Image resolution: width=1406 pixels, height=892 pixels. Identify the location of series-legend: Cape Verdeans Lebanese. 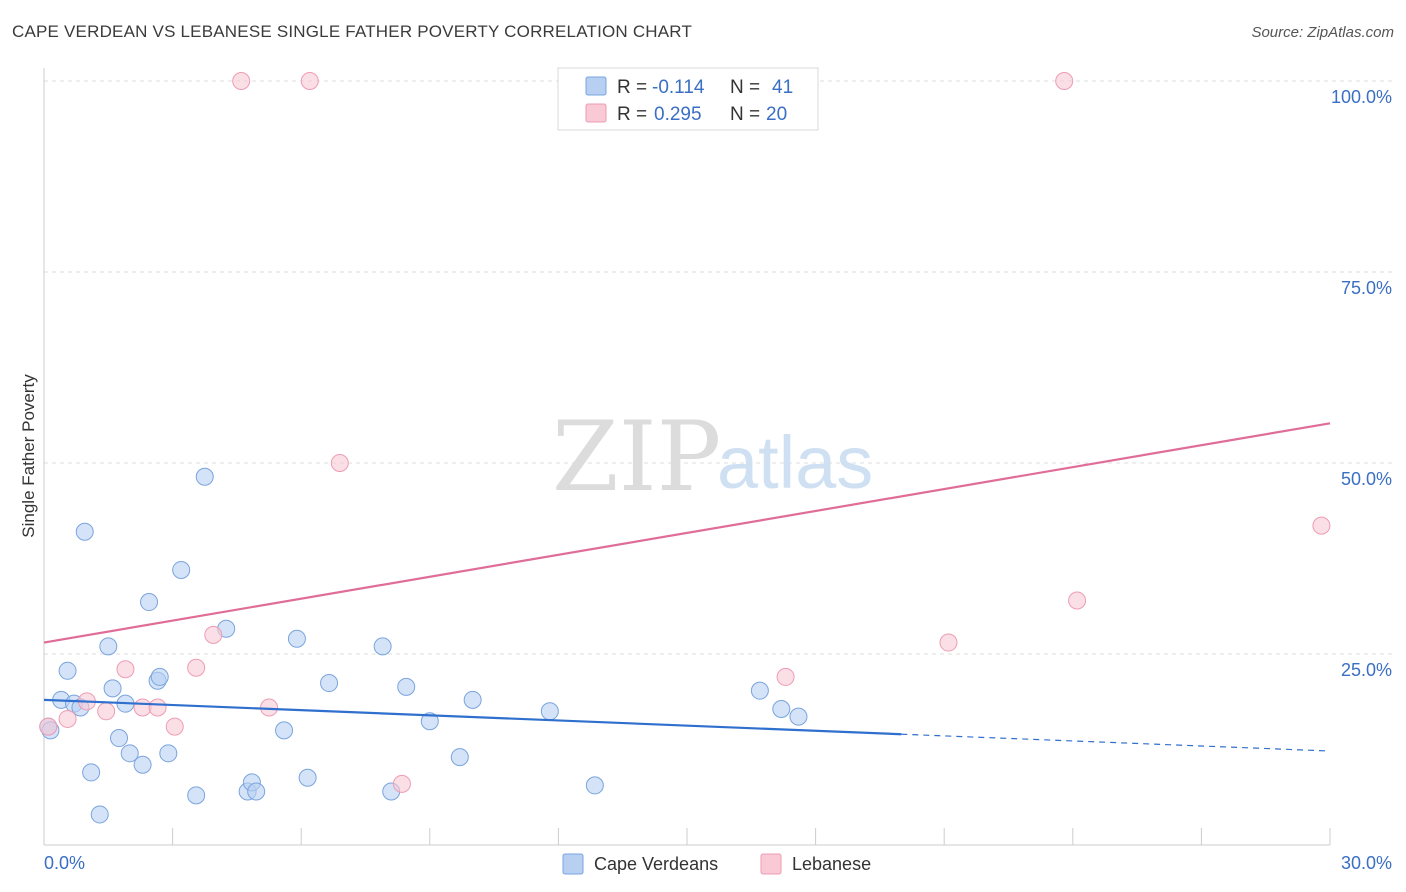
(716, 864).